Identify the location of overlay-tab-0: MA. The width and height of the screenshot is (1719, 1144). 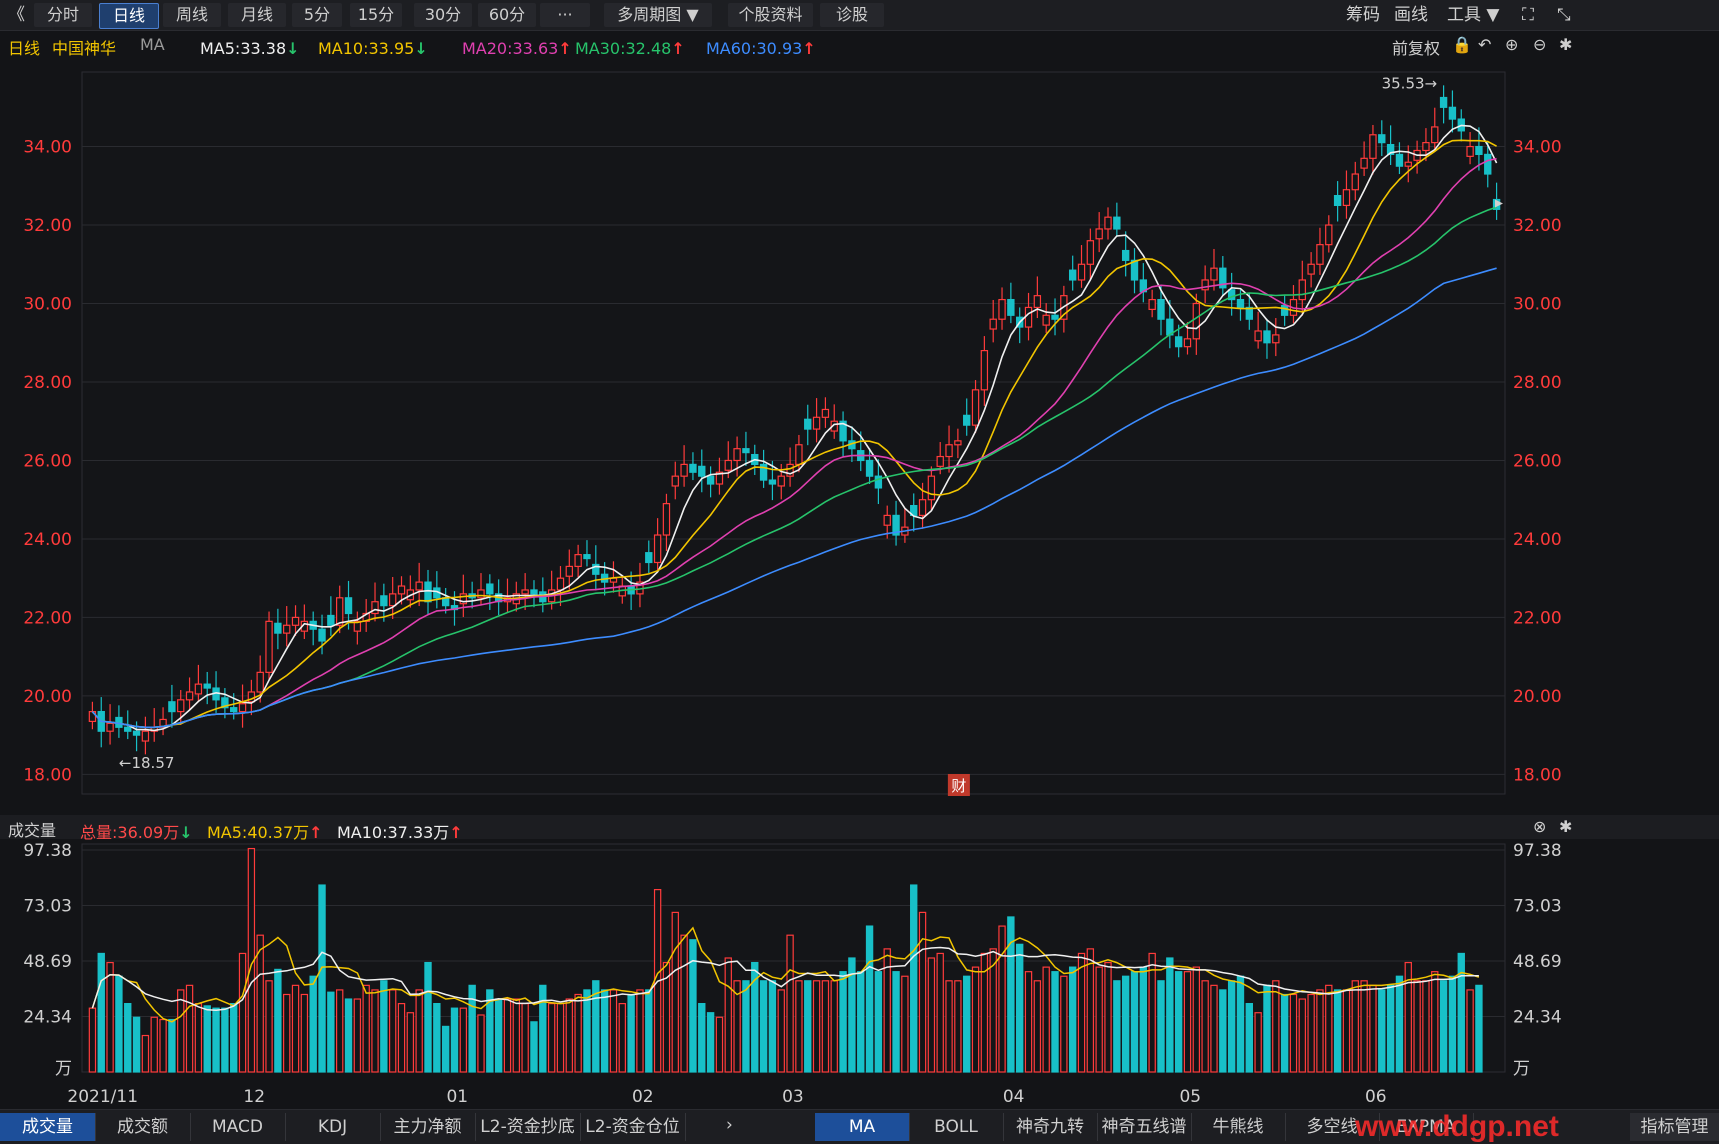
(862, 1127).